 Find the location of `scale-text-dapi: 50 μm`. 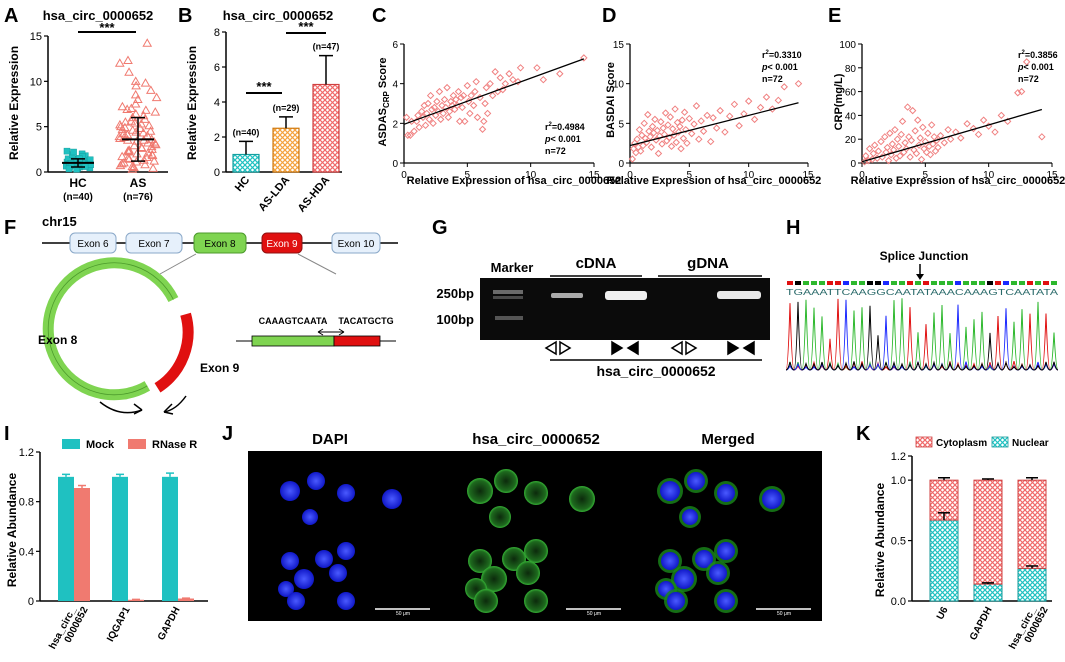

scale-text-dapi: 50 μm is located at coordinates (403, 614).